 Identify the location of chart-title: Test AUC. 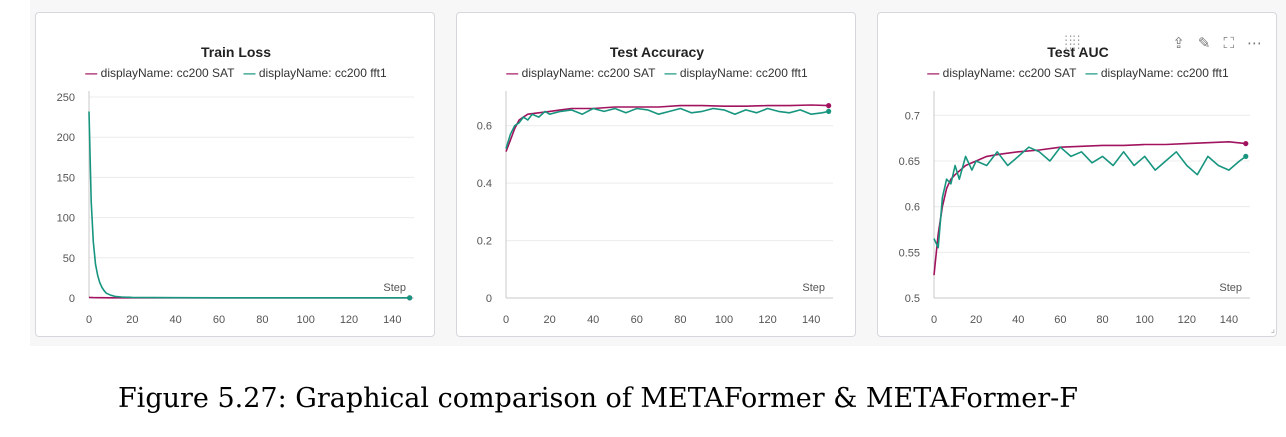
(1077, 52).